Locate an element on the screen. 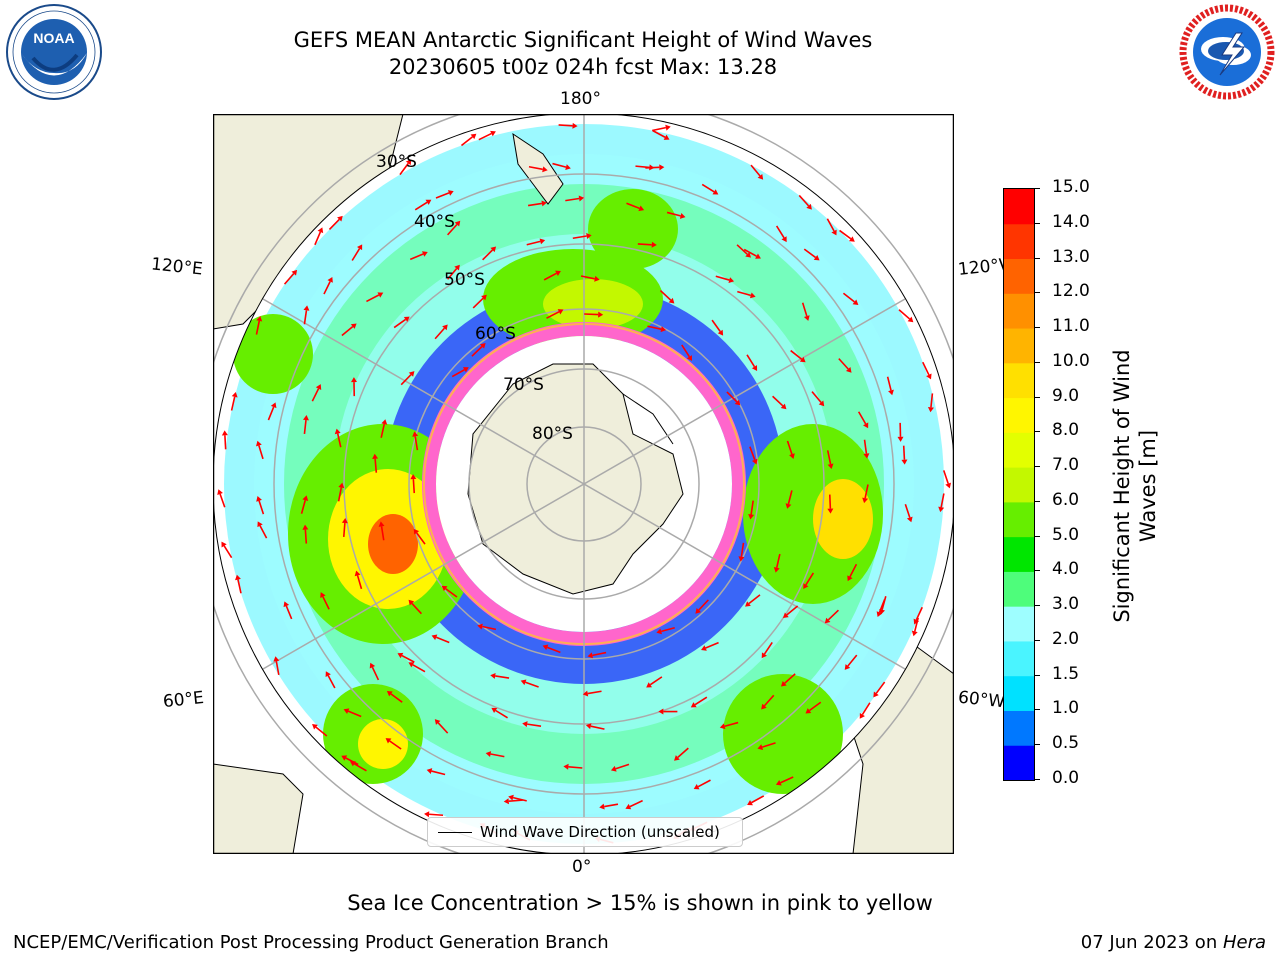 The image size is (1280, 960). legend-label: Wind Wave Direction (unscaled) is located at coordinates (600, 832).